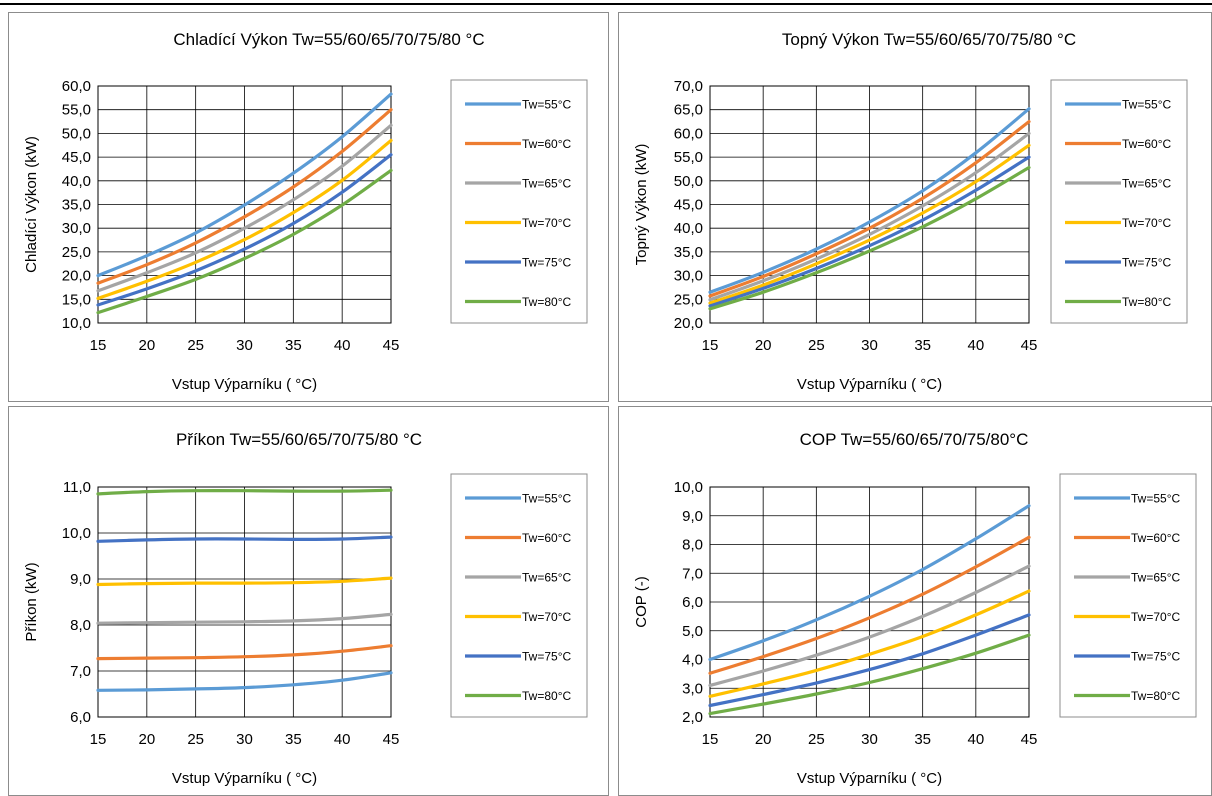 The image size is (1212, 796). What do you see at coordinates (1128, 595) in the screenshot?
I see `cop-legend` at bounding box center [1128, 595].